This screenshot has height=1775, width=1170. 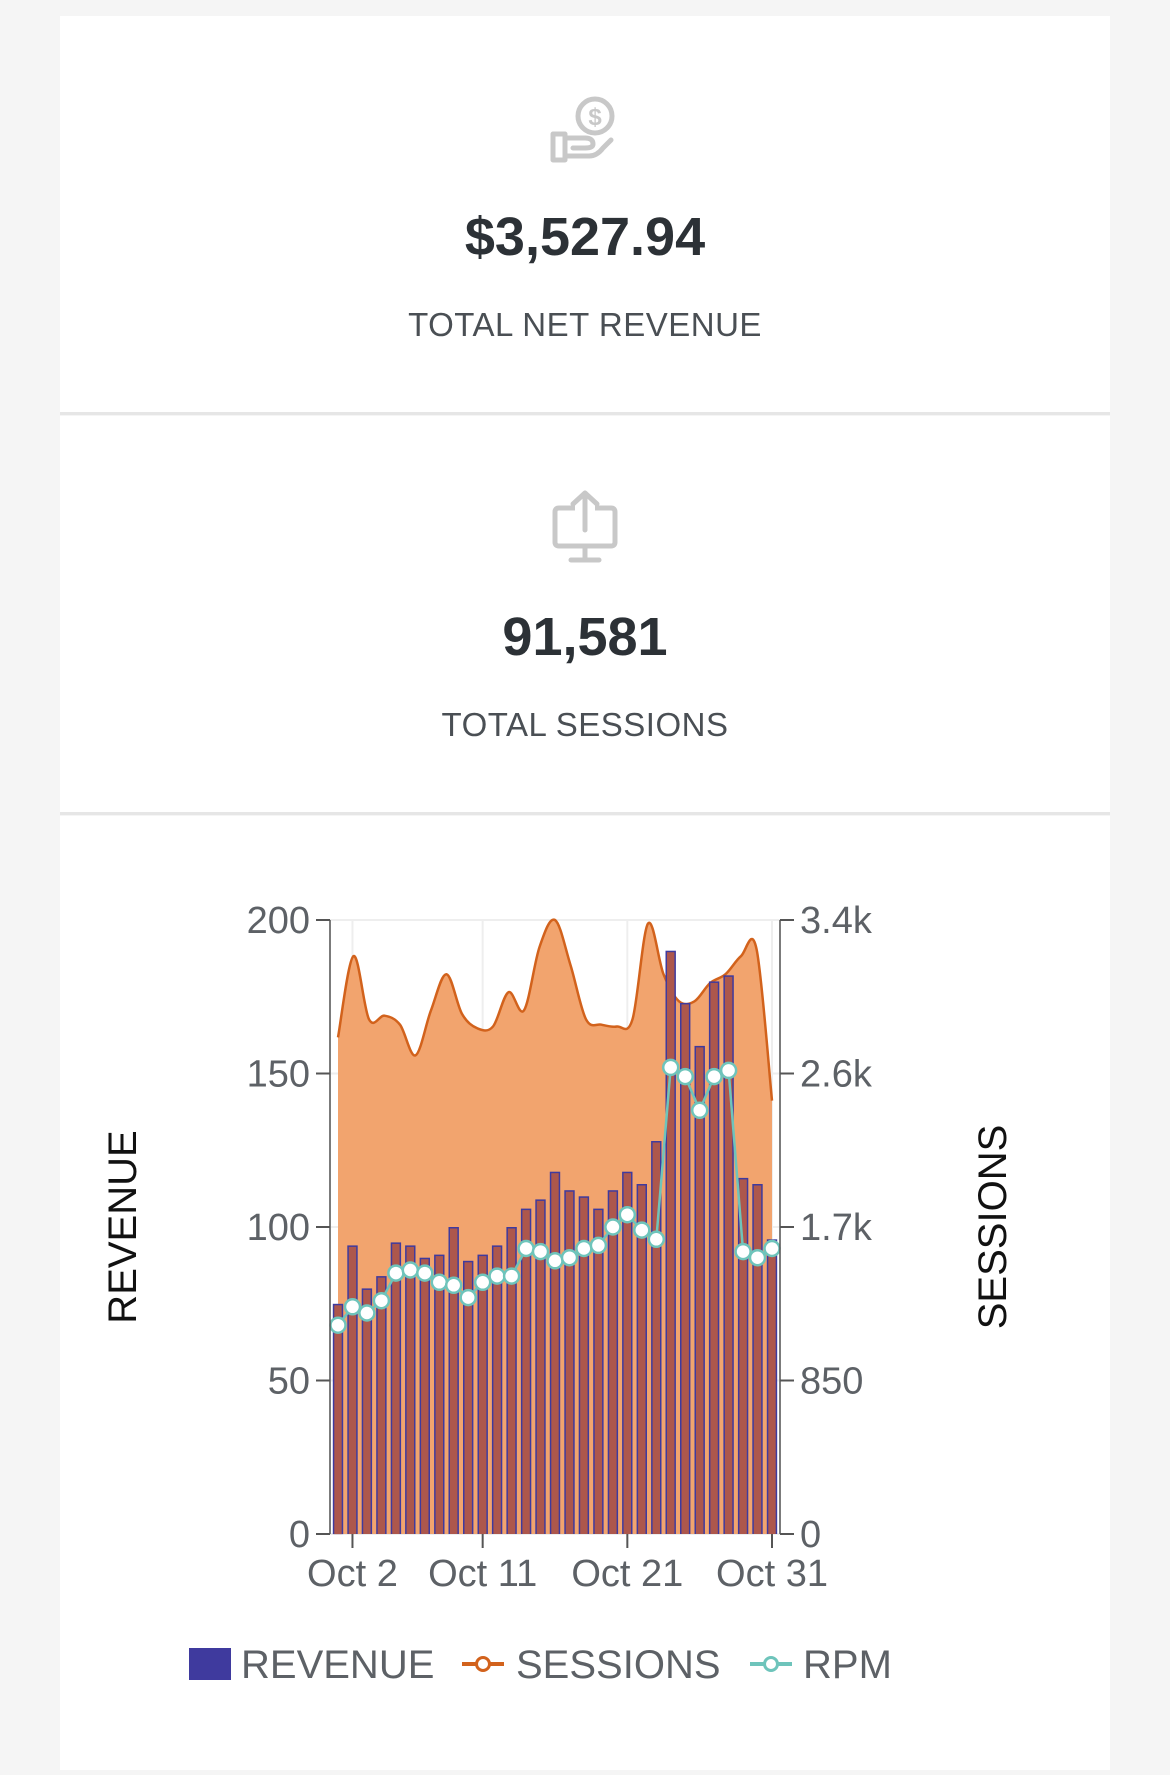 What do you see at coordinates (585, 724) in the screenshot?
I see `total-sessions-label: TOTAL SESSIONS` at bounding box center [585, 724].